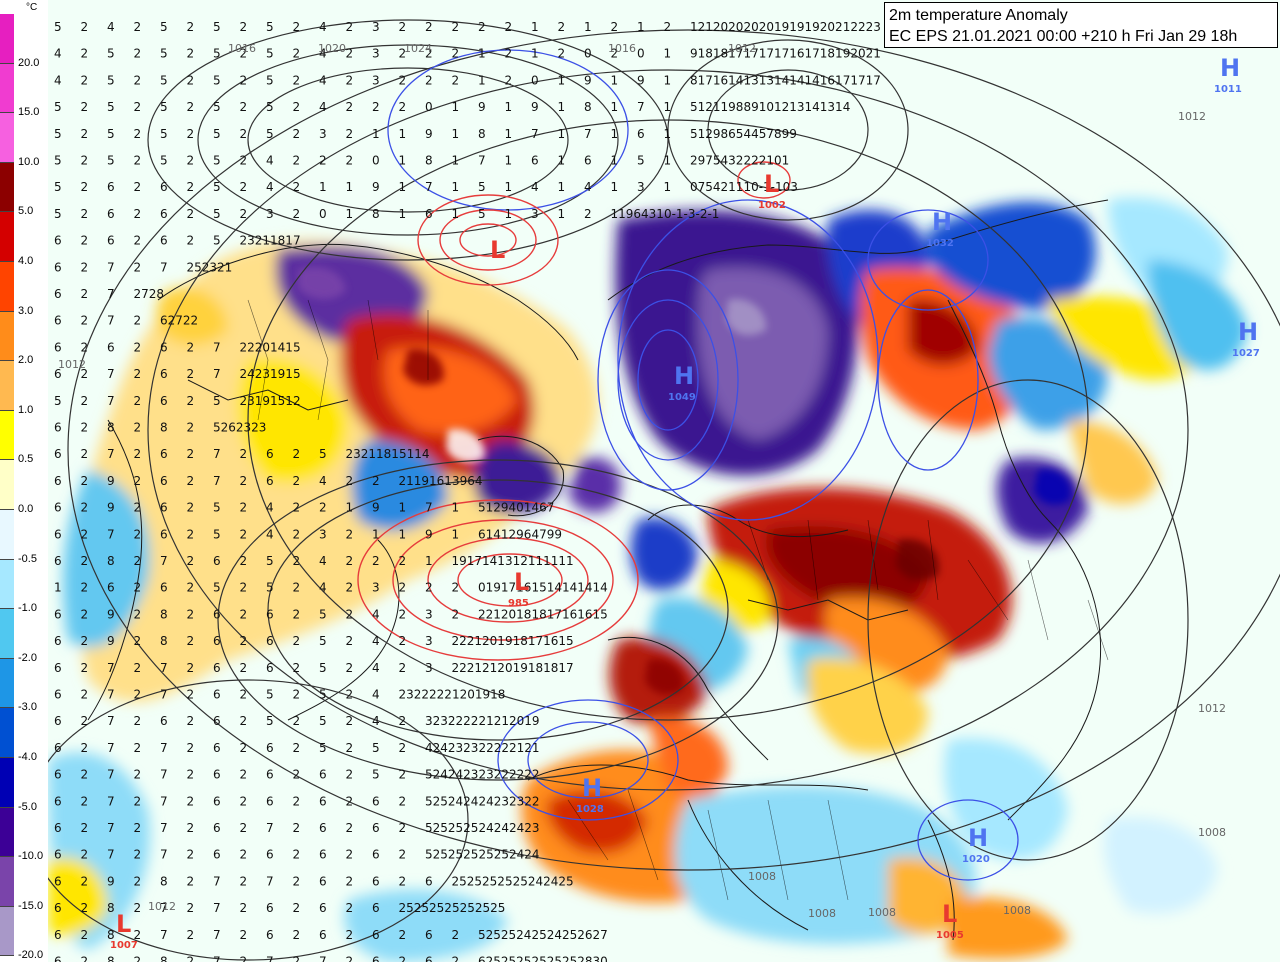 This screenshot has width=1280, height=962. Describe the element at coordinates (241, 454) in the screenshot. I see `grid-row: 6272627262523211815114` at that location.